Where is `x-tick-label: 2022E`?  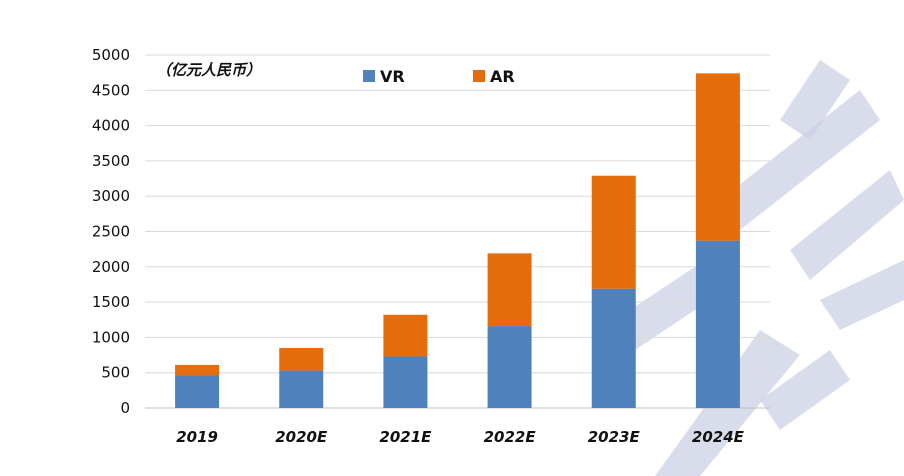 x-tick-label: 2022E is located at coordinates (510, 437).